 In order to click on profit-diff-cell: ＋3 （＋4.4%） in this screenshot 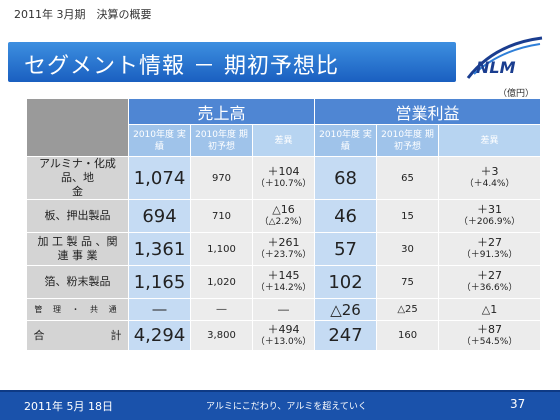, I will do `click(490, 178)`.